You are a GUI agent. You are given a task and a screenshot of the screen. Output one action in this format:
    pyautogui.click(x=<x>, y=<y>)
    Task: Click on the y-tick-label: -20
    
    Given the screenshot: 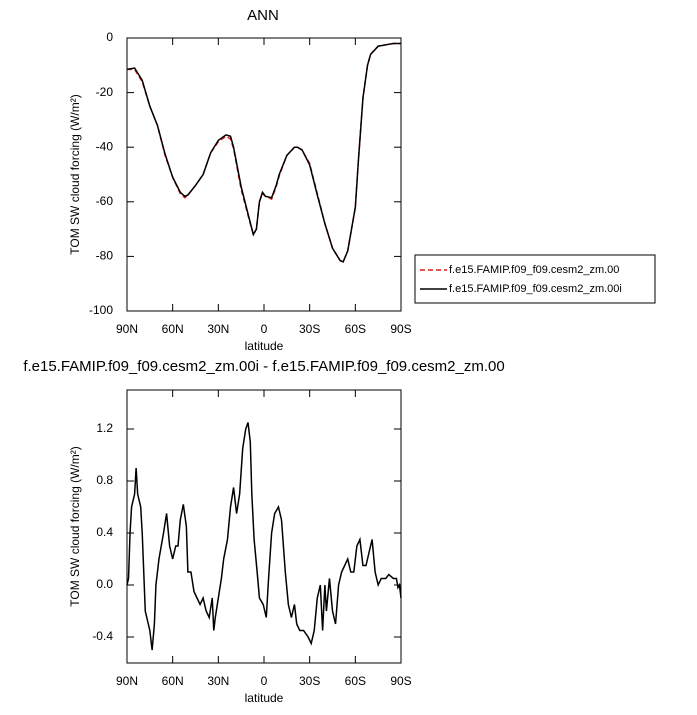 What is the action you would take?
    pyautogui.click(x=105, y=92)
    